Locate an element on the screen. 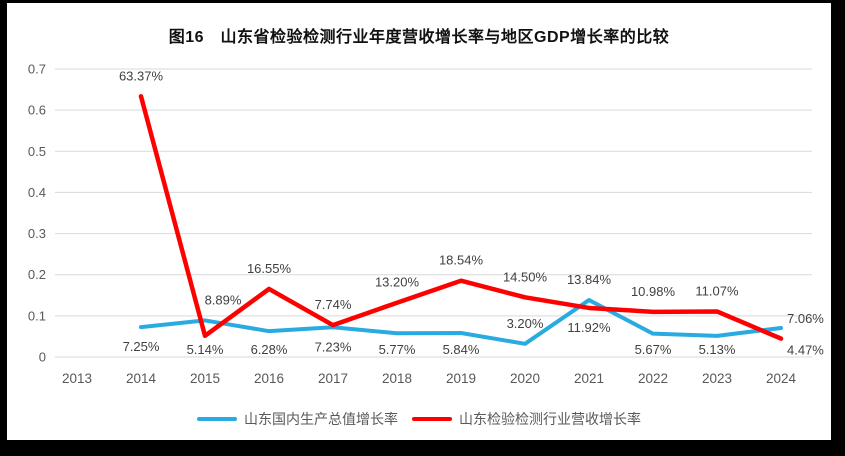 Image resolution: width=845 pixels, height=456 pixels. data-label: 7.25% is located at coordinates (141, 346).